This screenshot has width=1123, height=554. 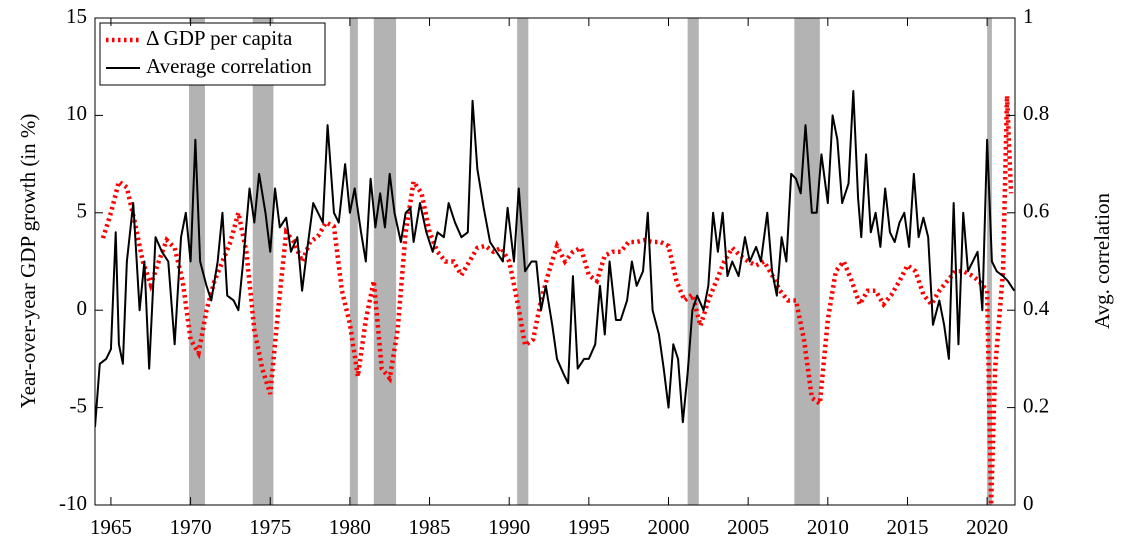 What do you see at coordinates (219, 38) in the screenshot?
I see `legend-label: Δ GDP per capita` at bounding box center [219, 38].